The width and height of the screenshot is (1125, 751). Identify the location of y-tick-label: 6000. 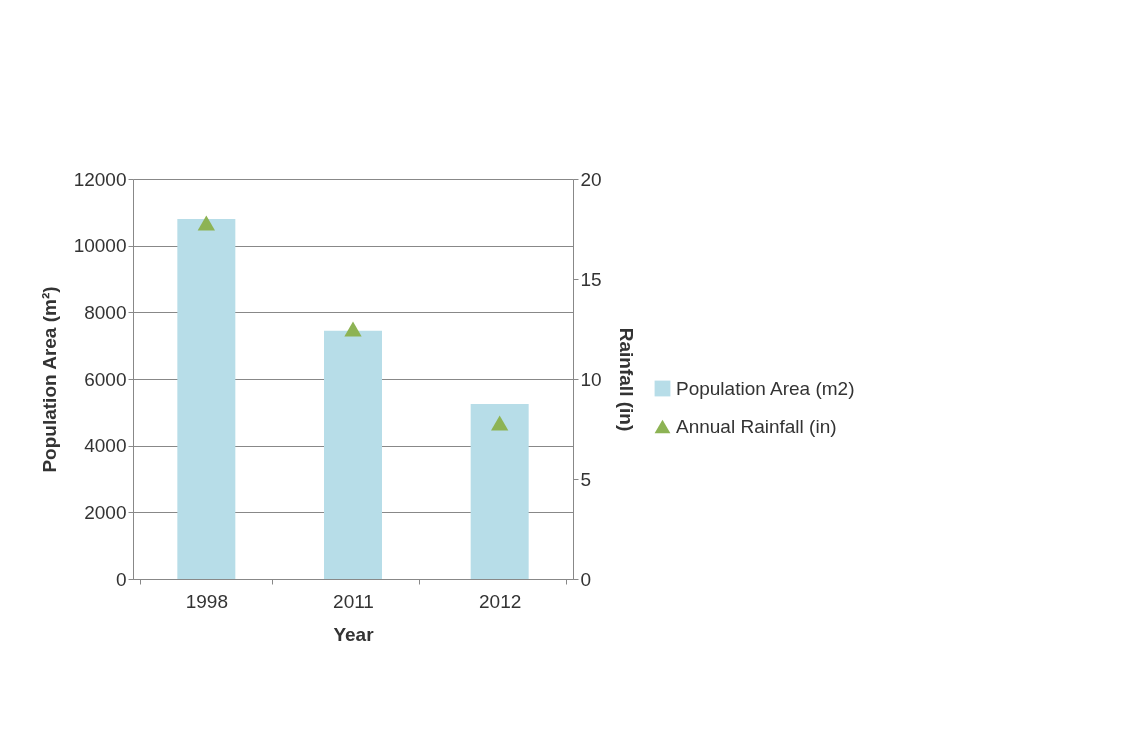
(105, 379).